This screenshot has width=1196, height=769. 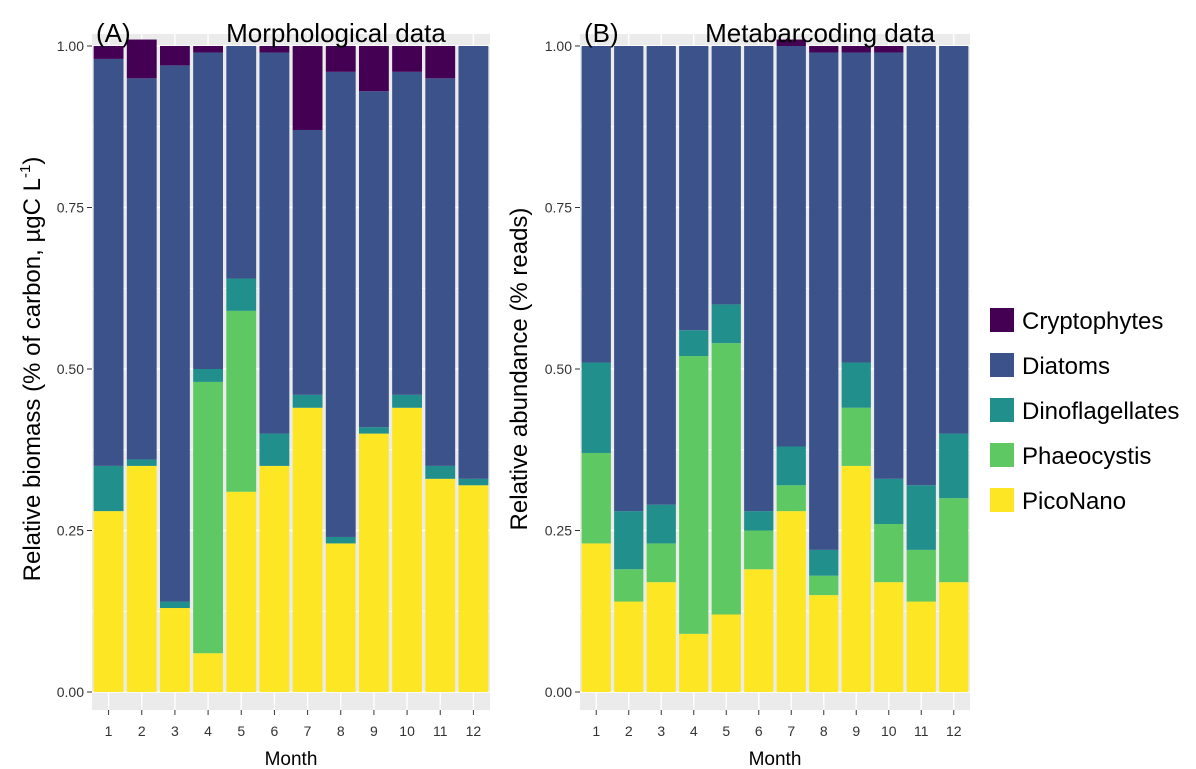 I want to click on x-axis-title: Month, so click(x=291, y=759).